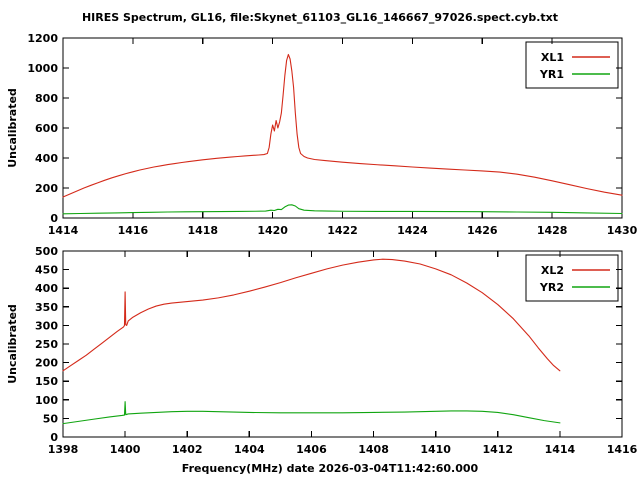 The image size is (640, 480). I want to click on x-tick-label: 1404, so click(249, 449).